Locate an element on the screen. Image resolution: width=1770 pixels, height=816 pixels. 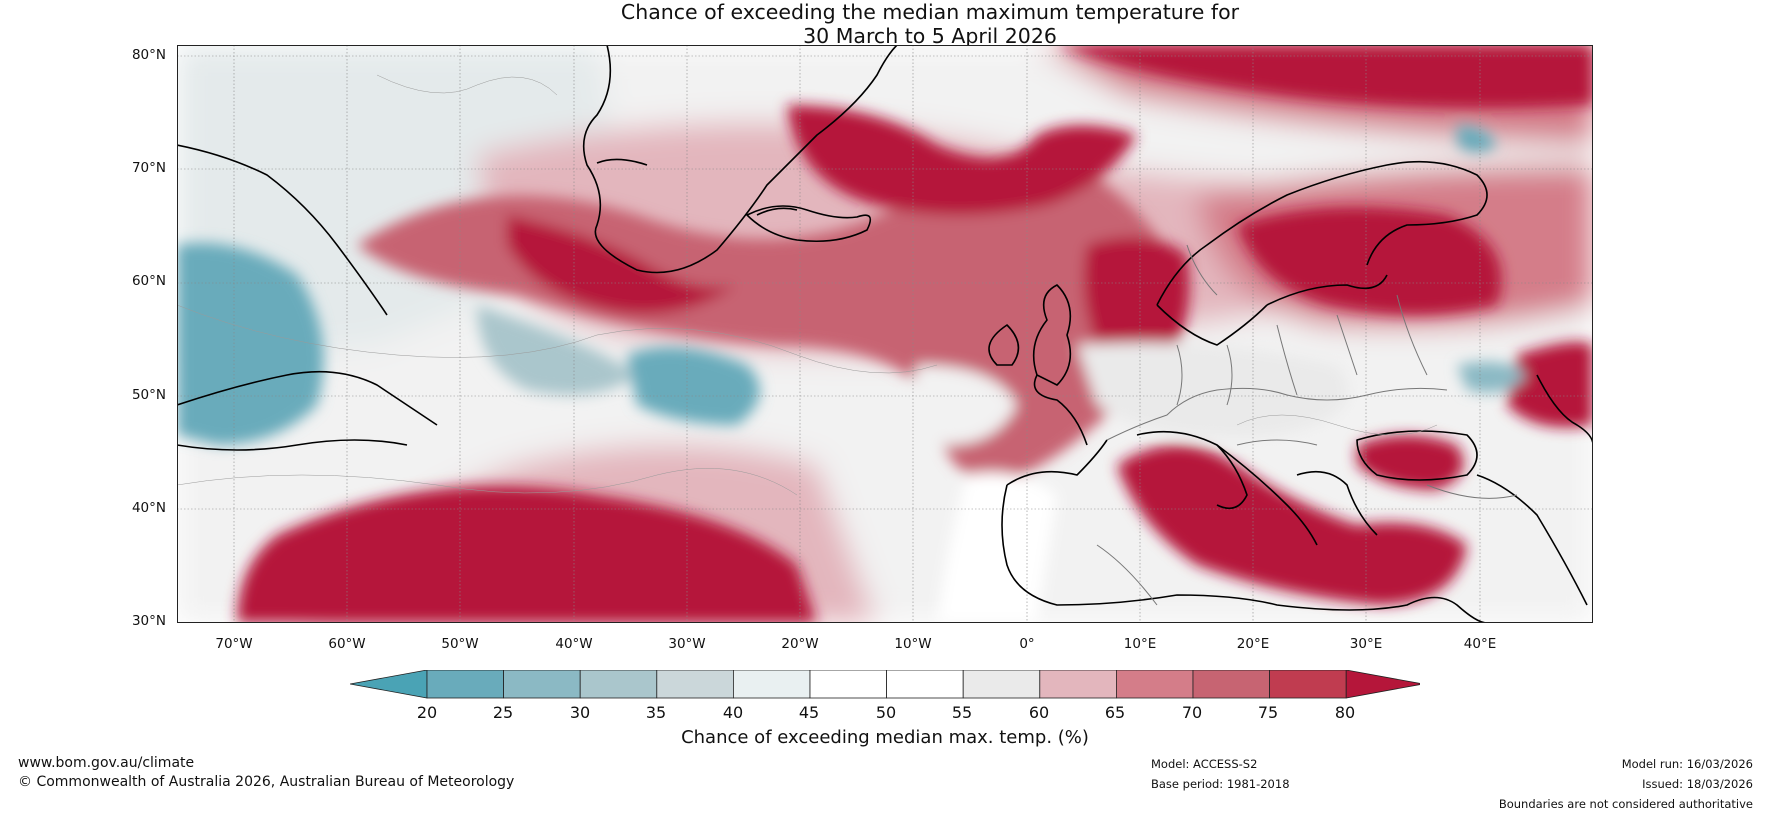
lon-label-40e: 40°E is located at coordinates (1480, 644).